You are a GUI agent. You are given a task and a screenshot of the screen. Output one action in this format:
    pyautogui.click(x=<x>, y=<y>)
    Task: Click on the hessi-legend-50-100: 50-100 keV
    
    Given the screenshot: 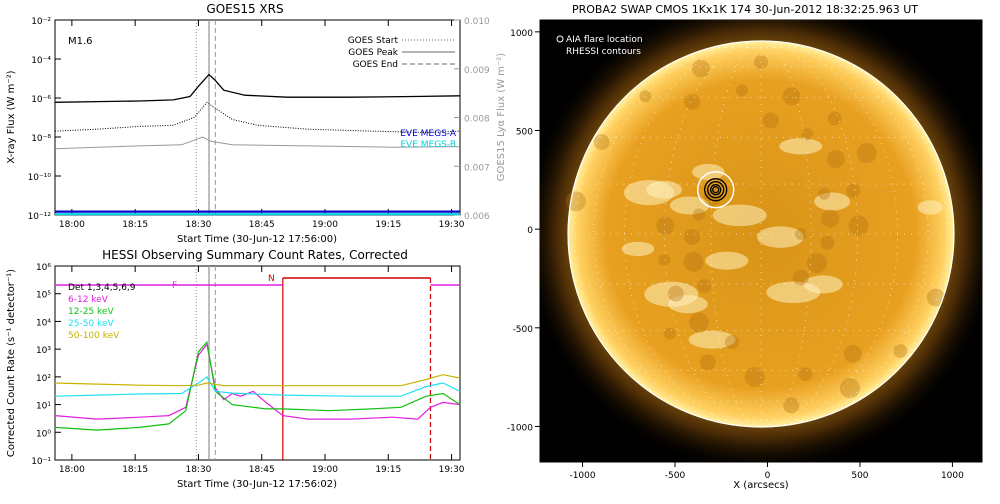 What is the action you would take?
    pyautogui.click(x=94, y=336)
    